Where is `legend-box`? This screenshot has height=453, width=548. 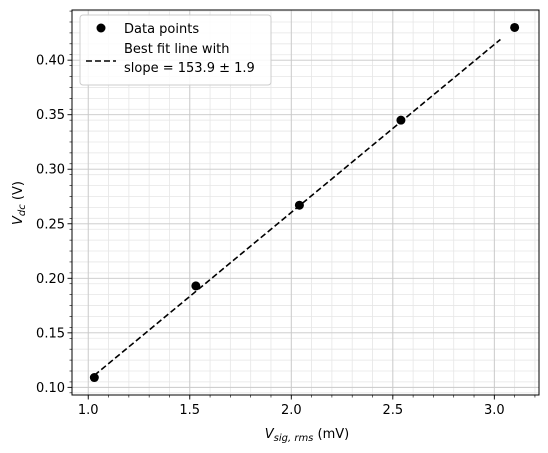 legend-box is located at coordinates (175, 50).